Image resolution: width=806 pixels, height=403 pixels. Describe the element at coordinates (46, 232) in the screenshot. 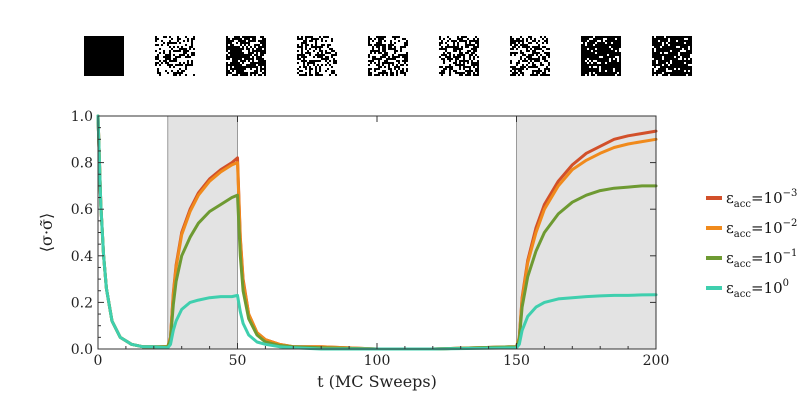

I see `y-axis-label: ⟨σ·σ̃⟩` at that location.